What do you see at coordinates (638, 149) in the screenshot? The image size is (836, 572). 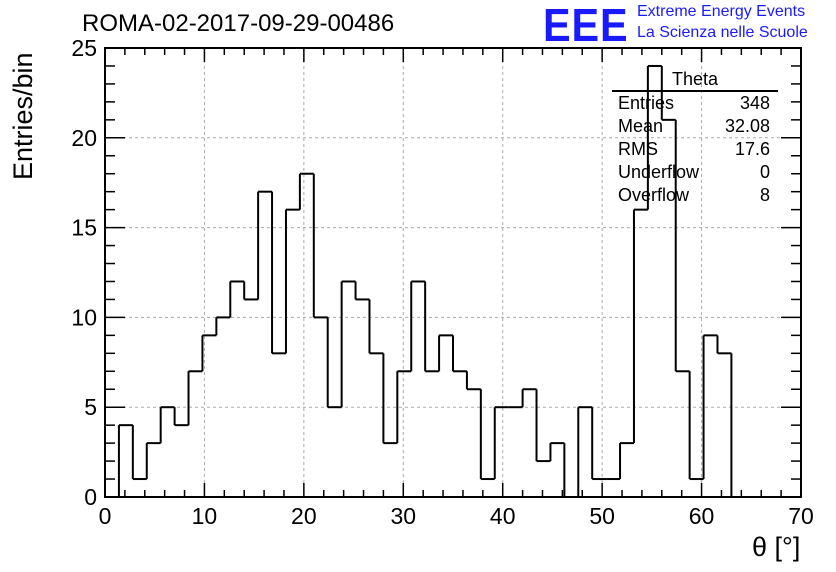 I see `stats-label: RMS` at bounding box center [638, 149].